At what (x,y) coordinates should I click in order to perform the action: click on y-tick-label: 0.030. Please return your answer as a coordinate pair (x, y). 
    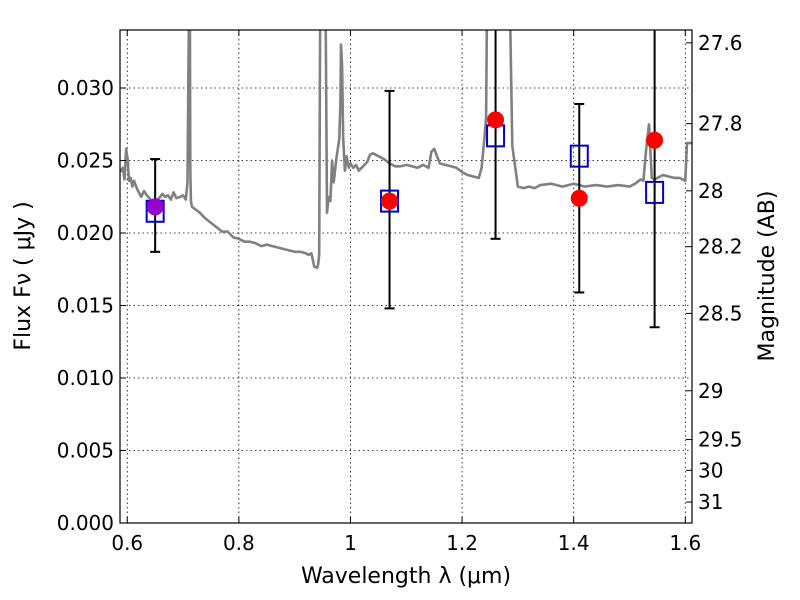
    Looking at the image, I should click on (85, 88).